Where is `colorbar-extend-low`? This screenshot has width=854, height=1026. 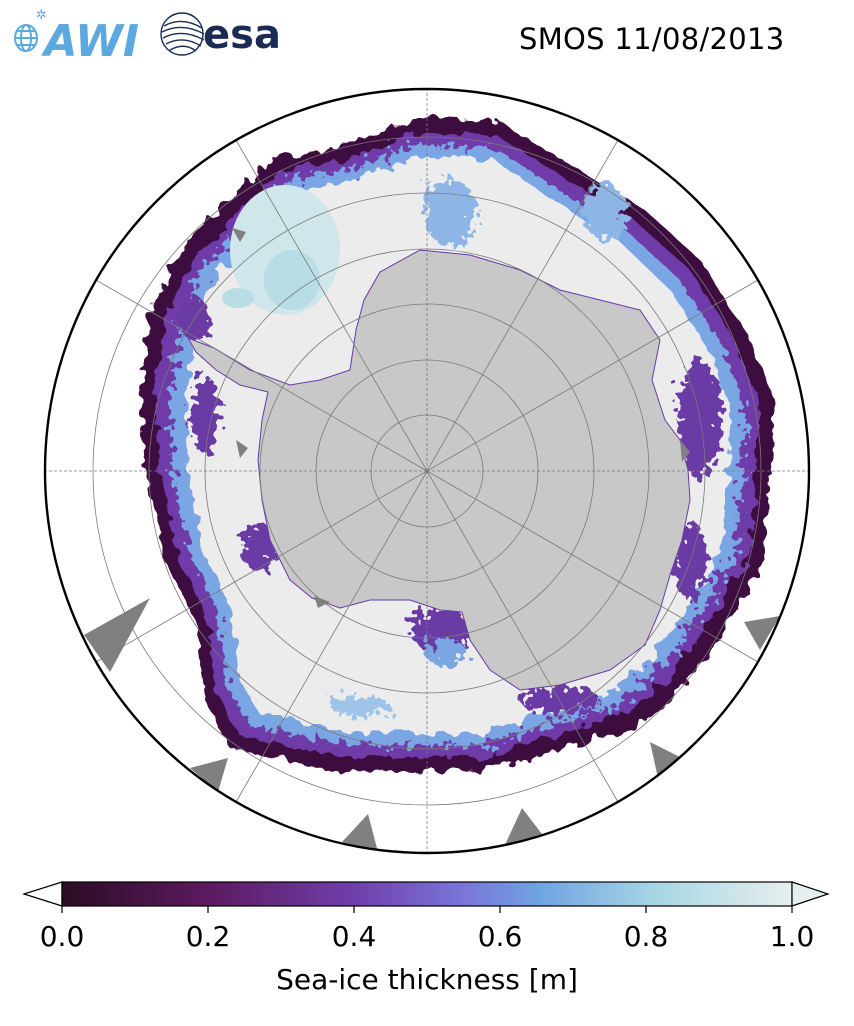
colorbar-extend-low is located at coordinates (42, 894).